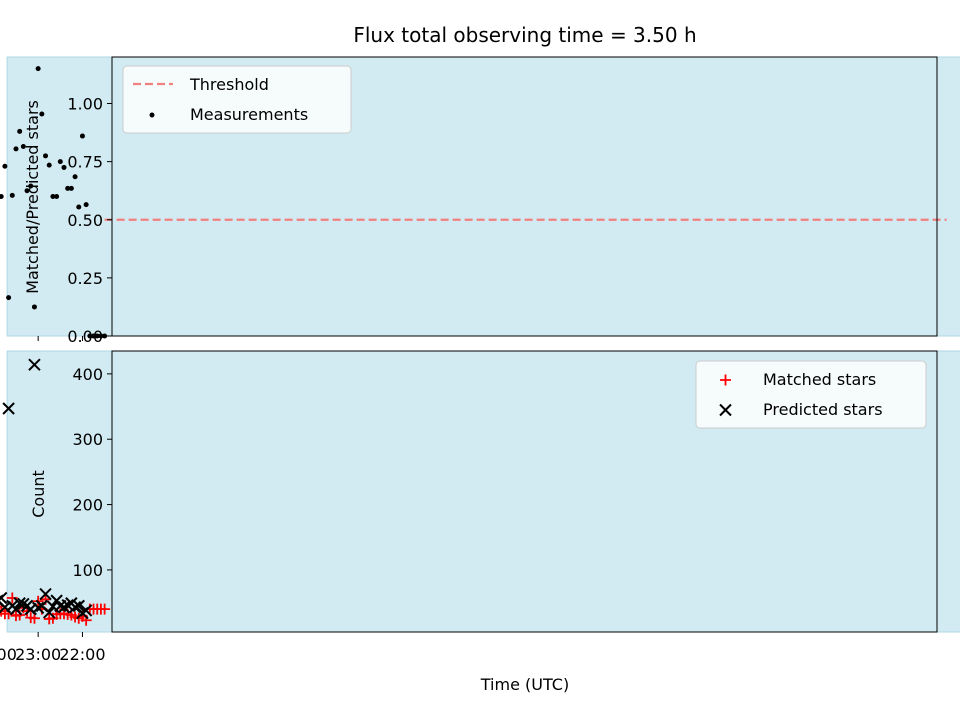 The image size is (960, 724). Describe the element at coordinates (82, 654) in the screenshot. I see `x-tick-label: 22:00` at that location.